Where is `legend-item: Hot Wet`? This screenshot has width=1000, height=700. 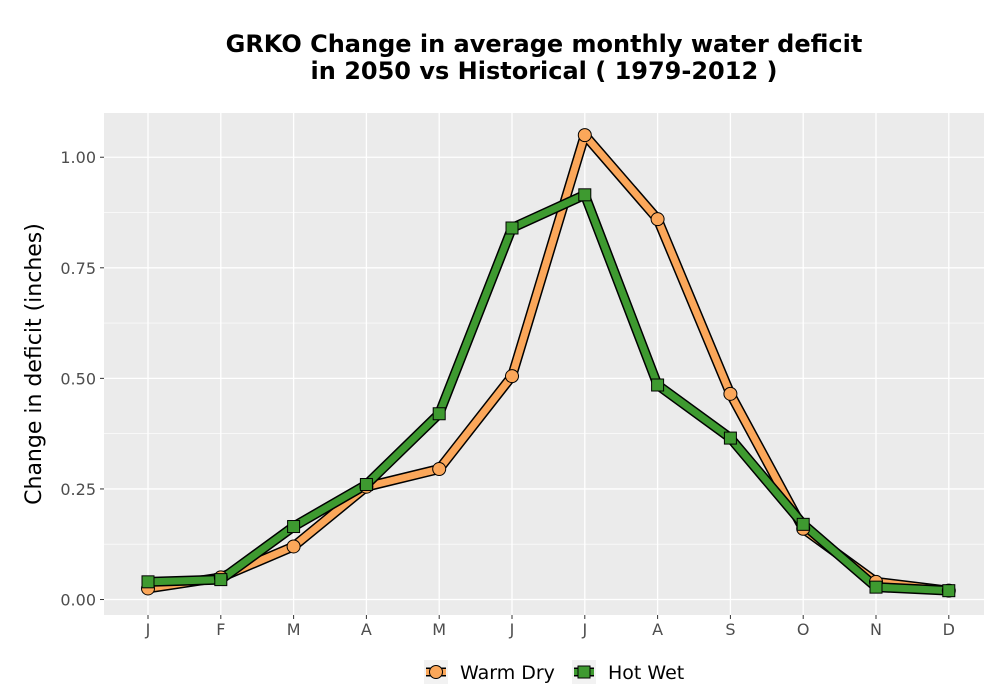
legend-item: Hot Wet is located at coordinates (628, 672).